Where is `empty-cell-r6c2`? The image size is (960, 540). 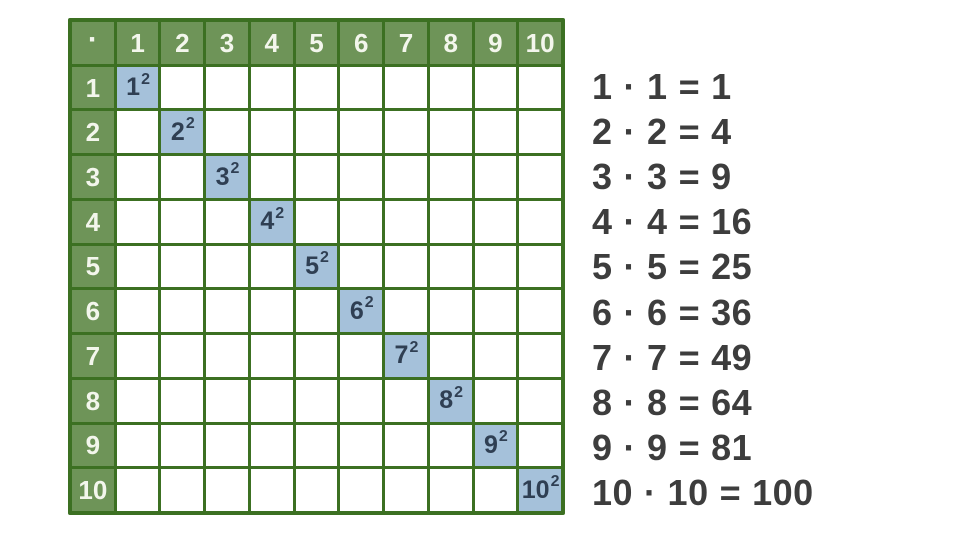 empty-cell-r6c2 is located at coordinates (182, 311).